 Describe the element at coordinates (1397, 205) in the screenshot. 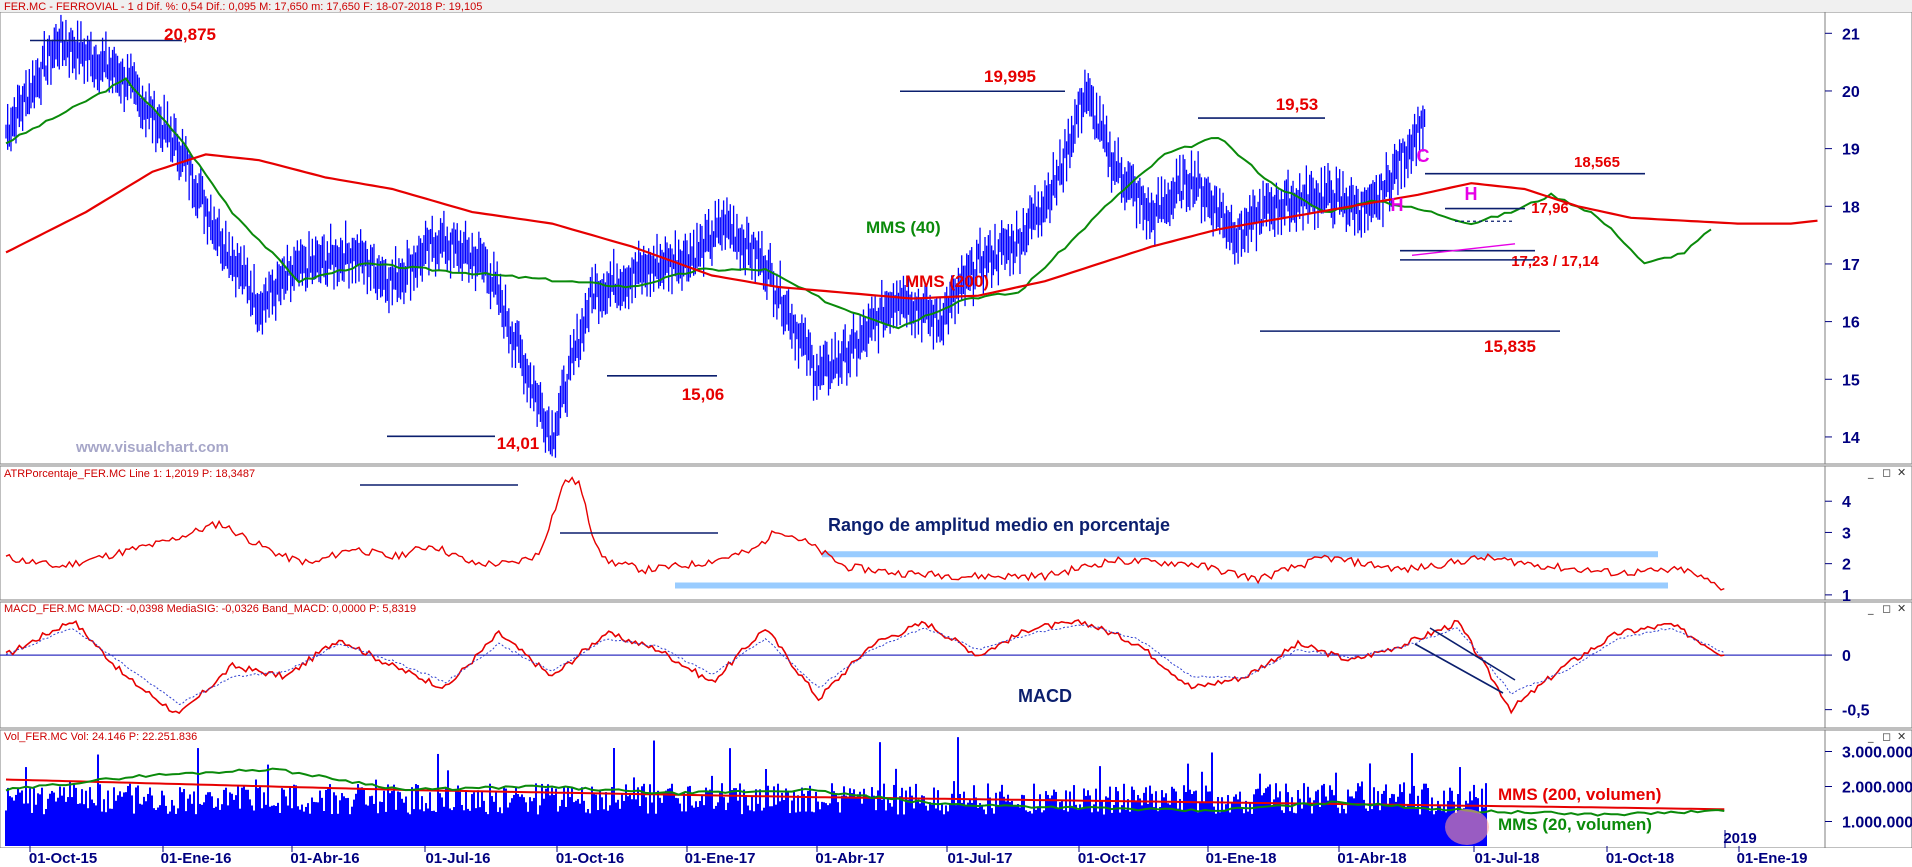

I see `pattern-letter-h-left: H` at that location.